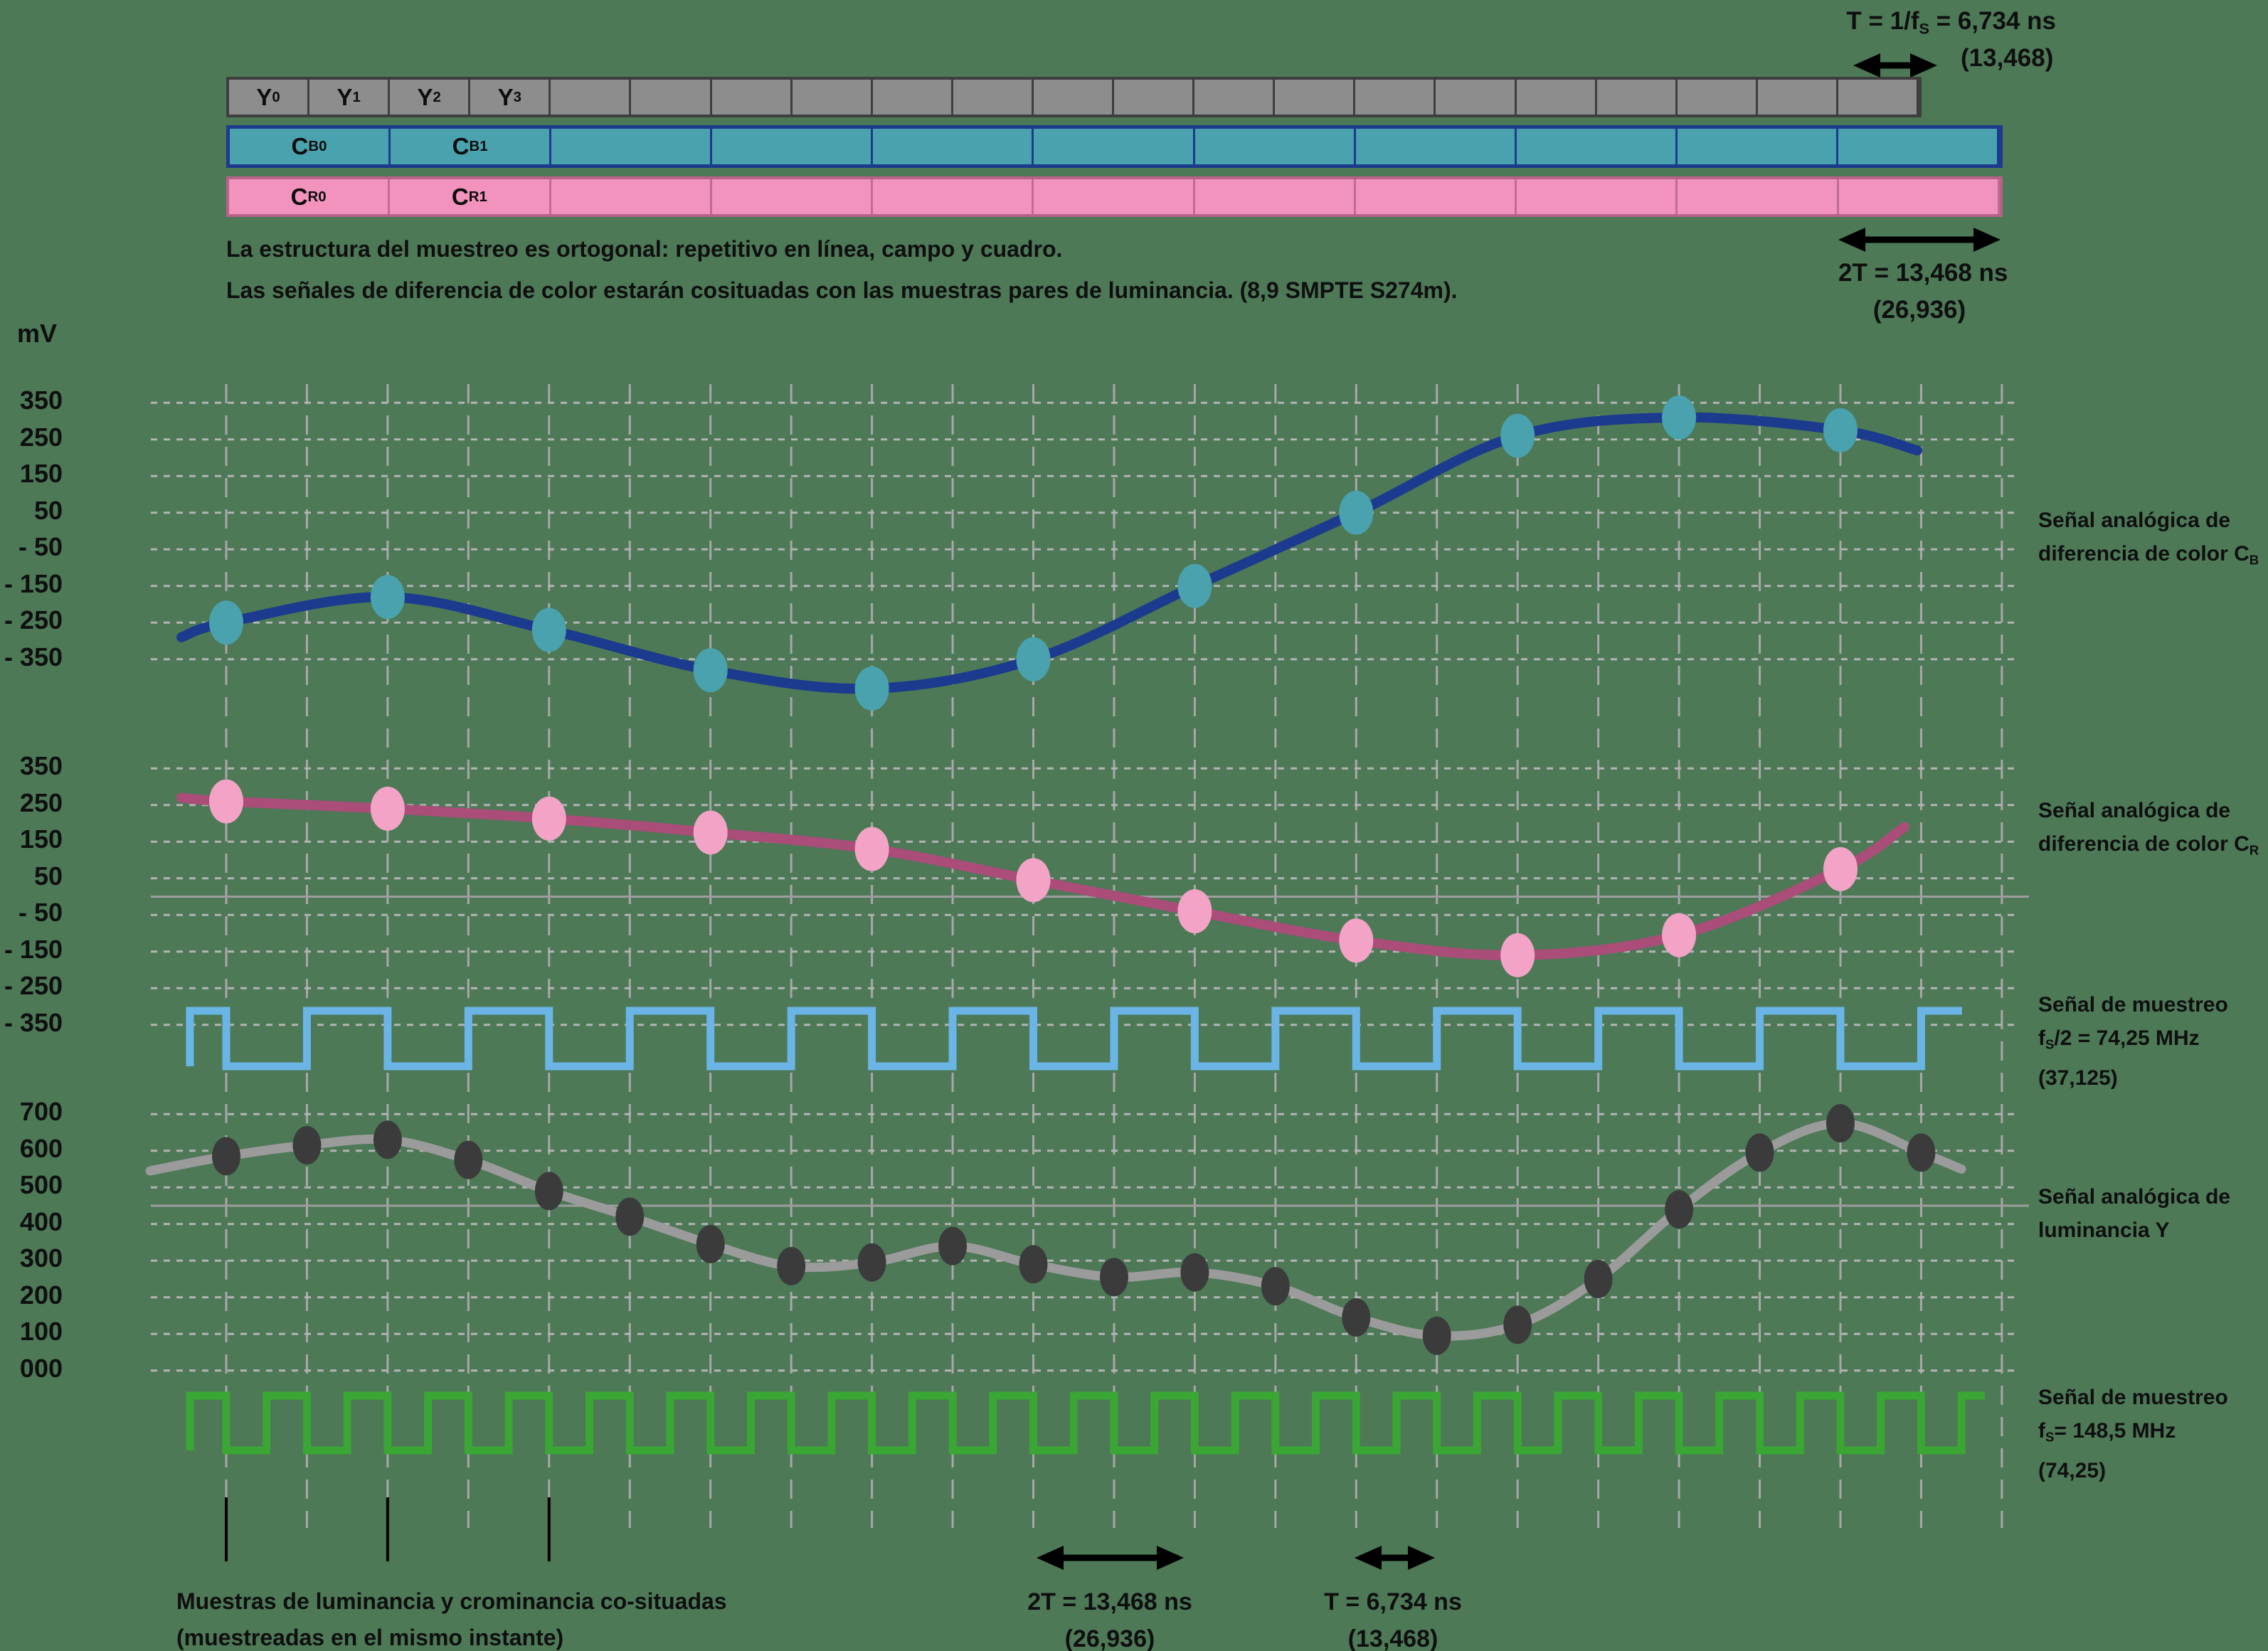 The height and width of the screenshot is (1651, 2268). Describe the element at coordinates (33, 620) in the screenshot. I see `cb-axis-tick-label: - 250` at that location.